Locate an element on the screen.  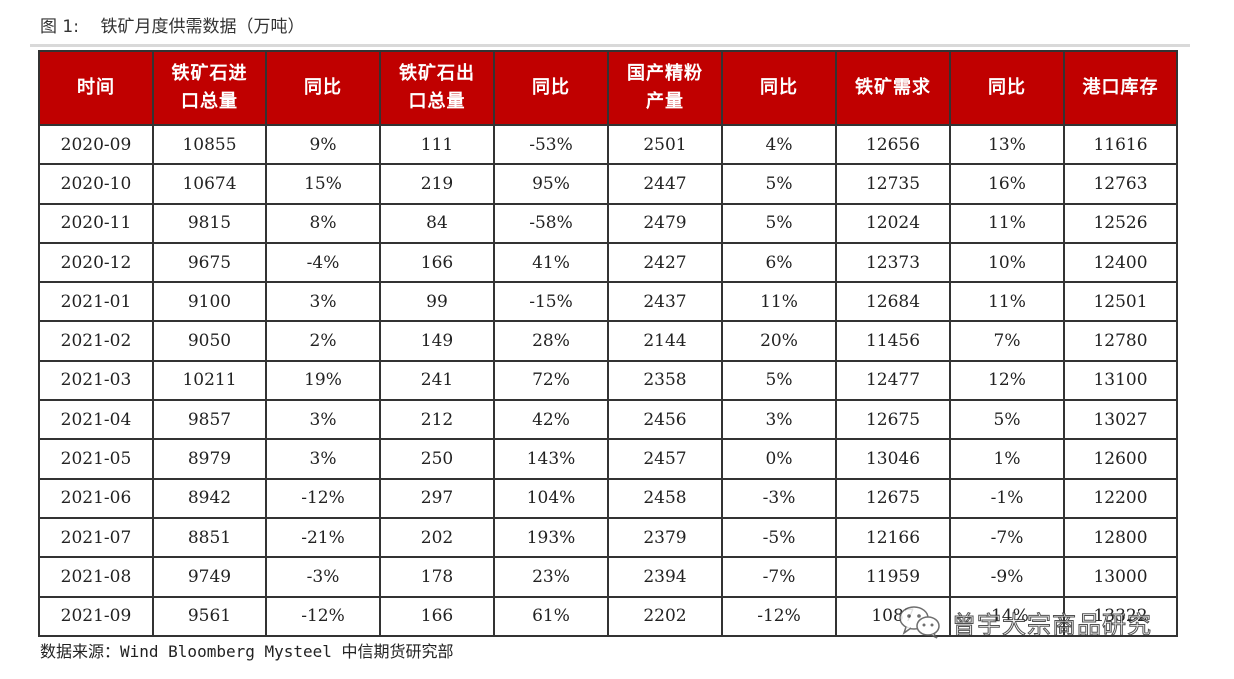
cell-import-yoy: -3% is located at coordinates (323, 577).